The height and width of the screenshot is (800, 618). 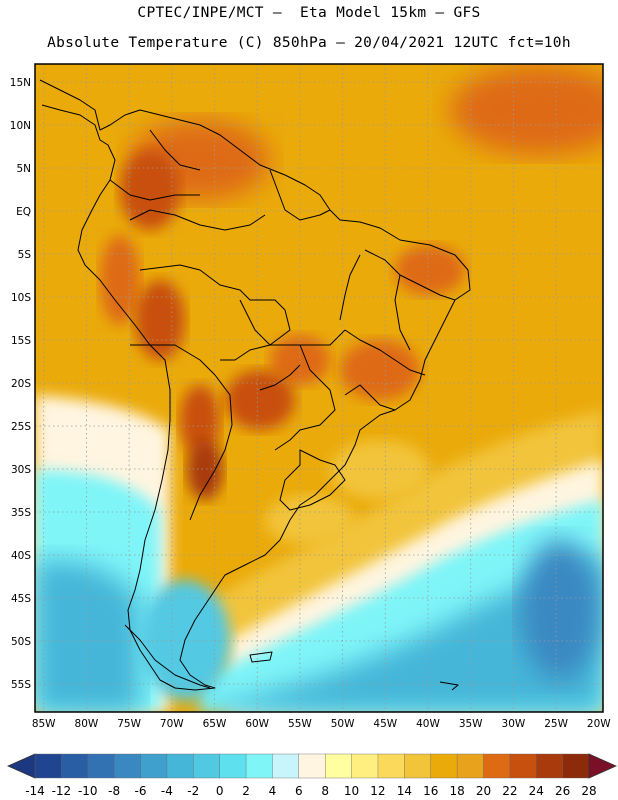 I want to click on colorbar-cells, so click(x=312, y=766).